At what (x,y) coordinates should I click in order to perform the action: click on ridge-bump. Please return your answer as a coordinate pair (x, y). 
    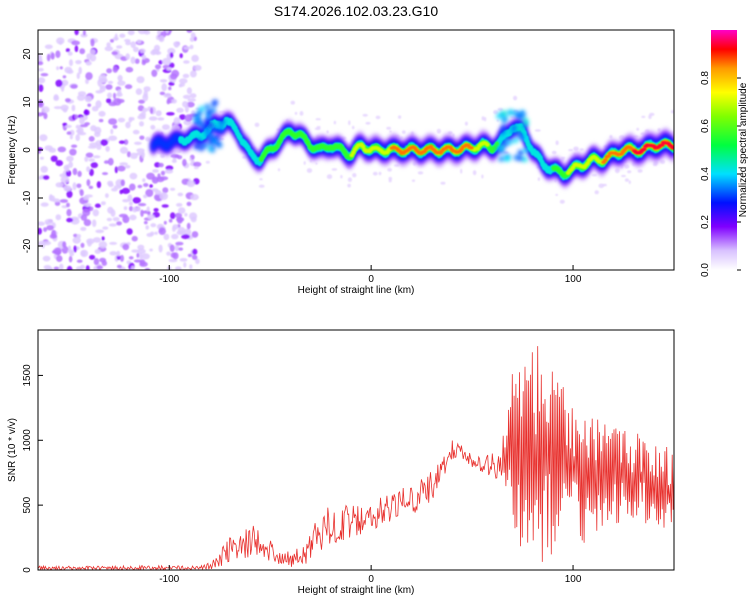
    Looking at the image, I should click on (209, 126).